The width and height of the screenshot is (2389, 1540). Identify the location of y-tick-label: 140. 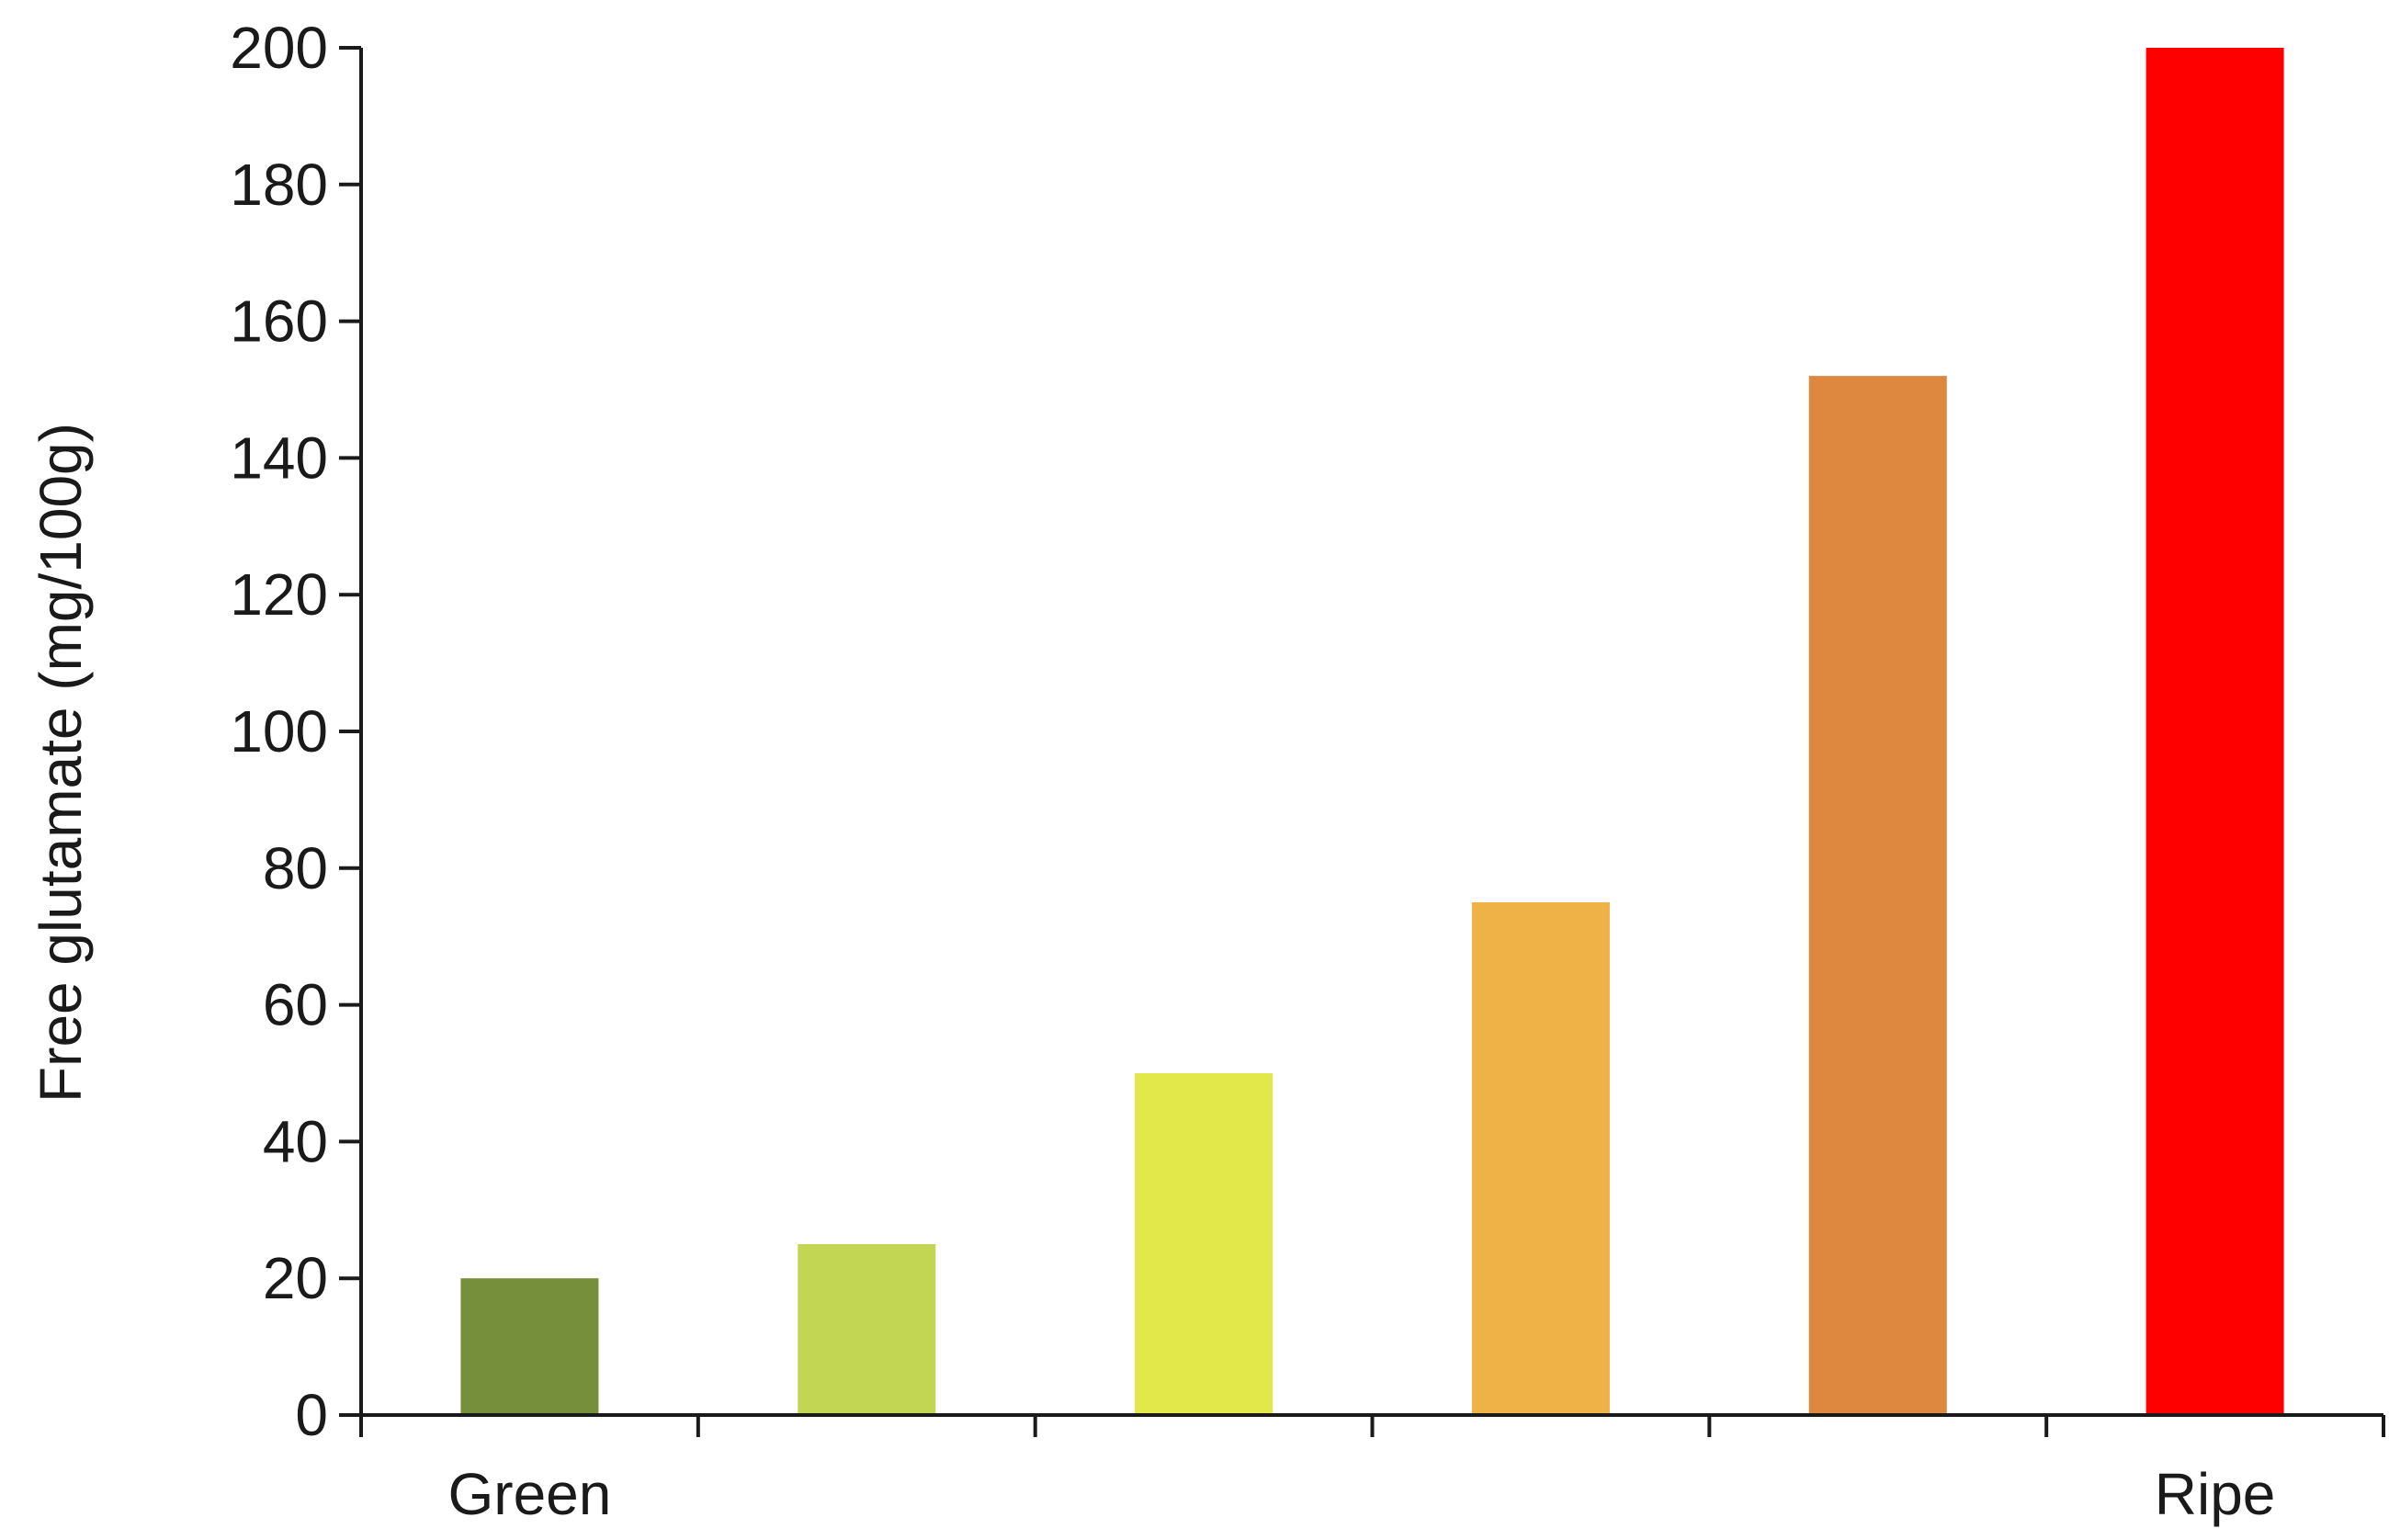
(279, 458).